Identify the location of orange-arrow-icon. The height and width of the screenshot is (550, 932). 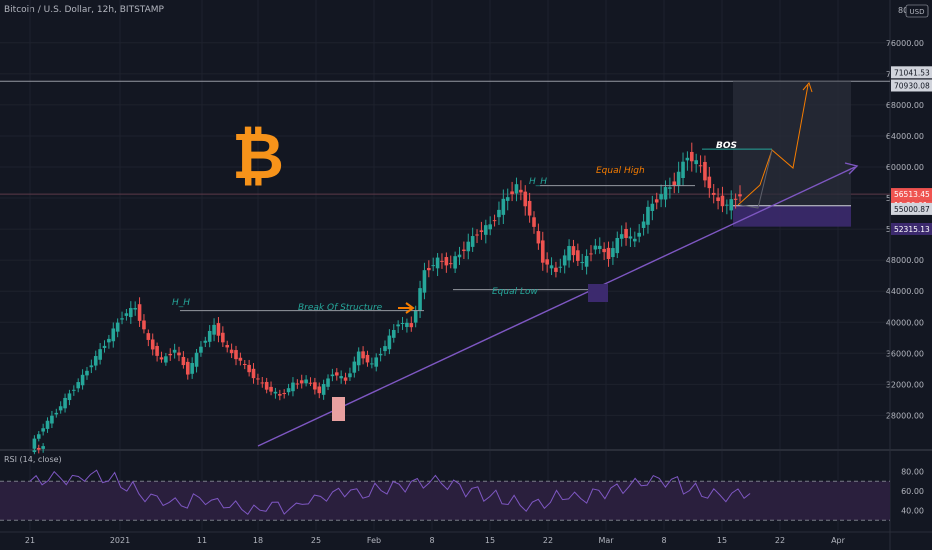
(406, 308).